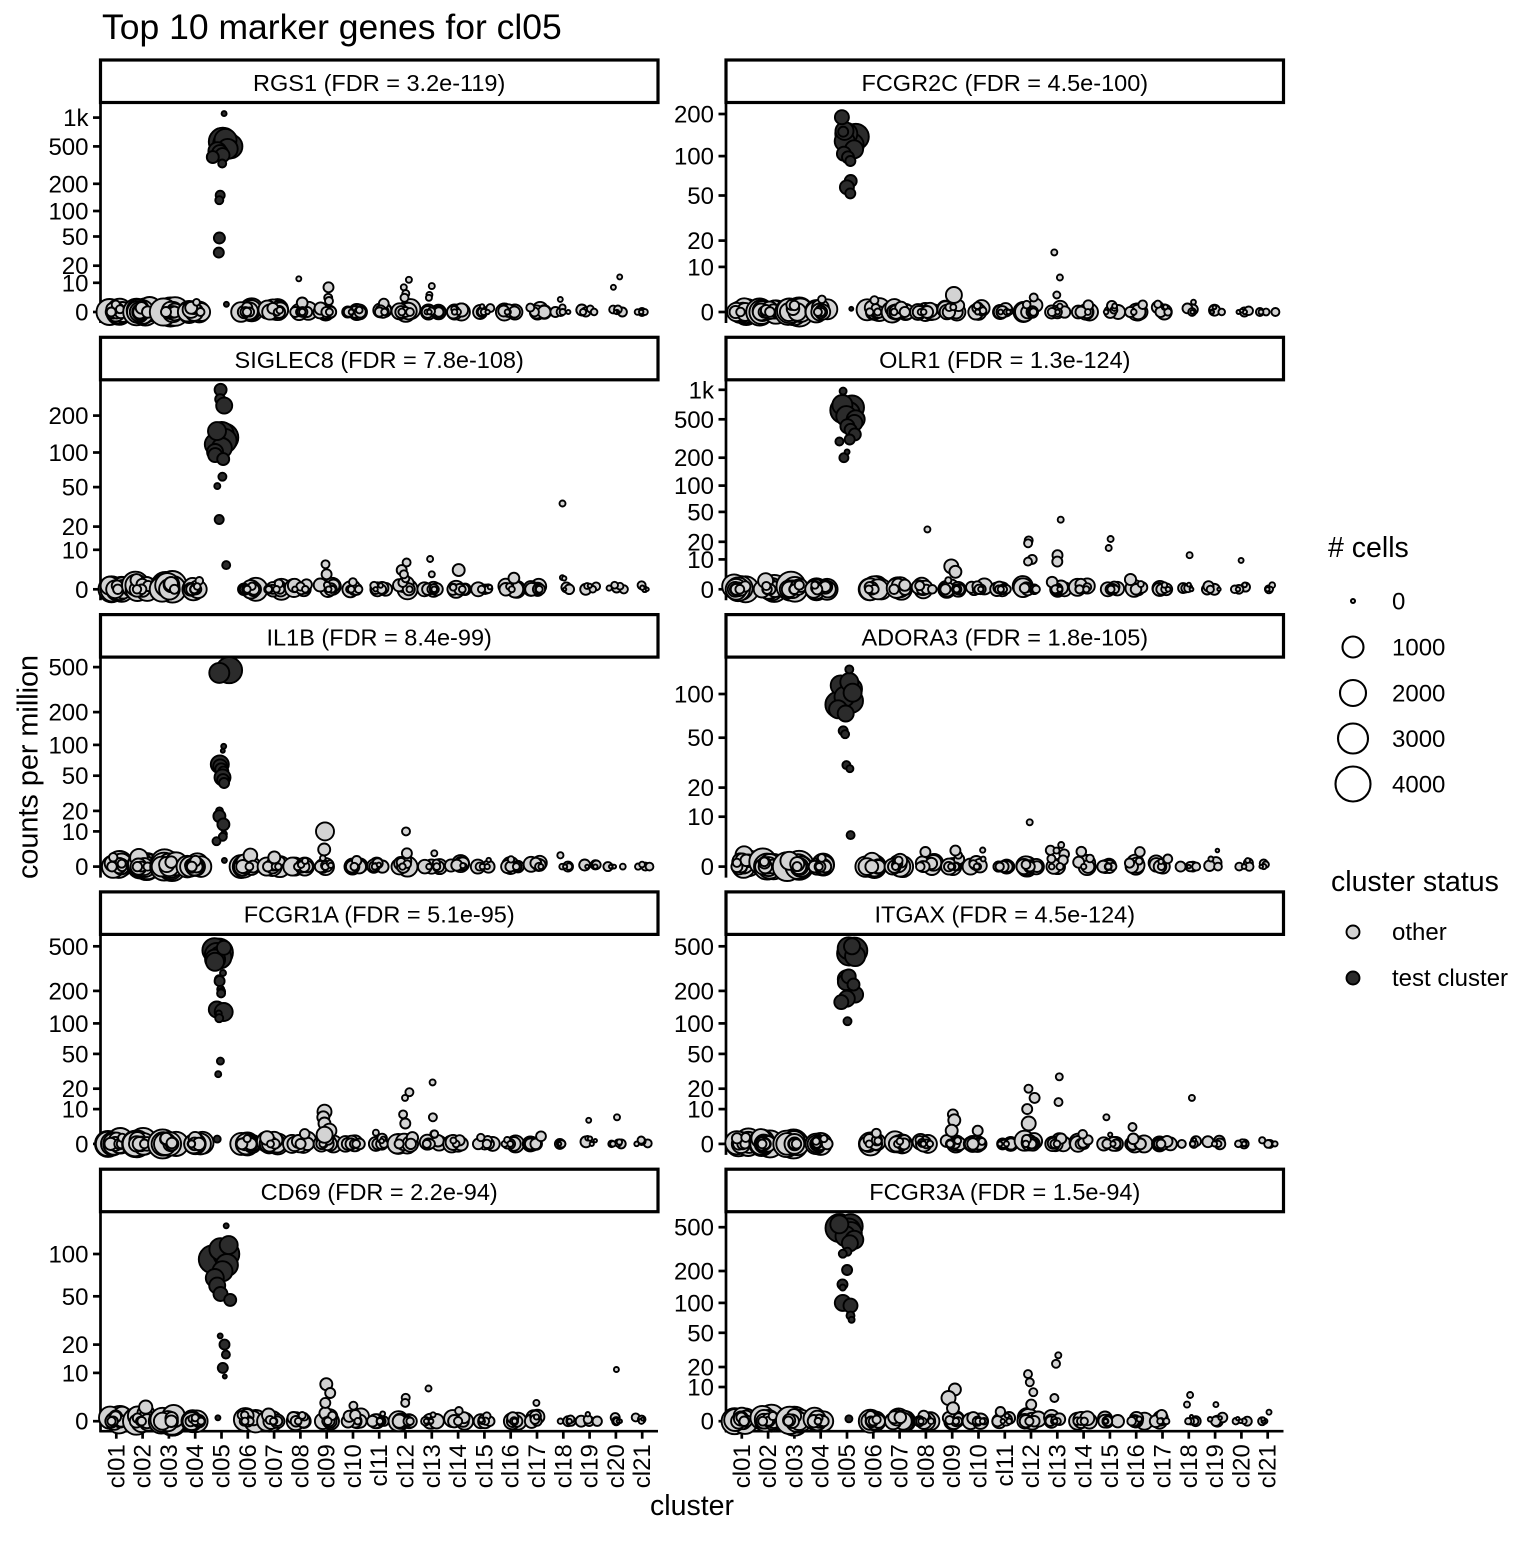 This screenshot has width=1536, height=1541. Describe the element at coordinates (1418, 739) in the screenshot. I see `svg-text: 3000` at that location.